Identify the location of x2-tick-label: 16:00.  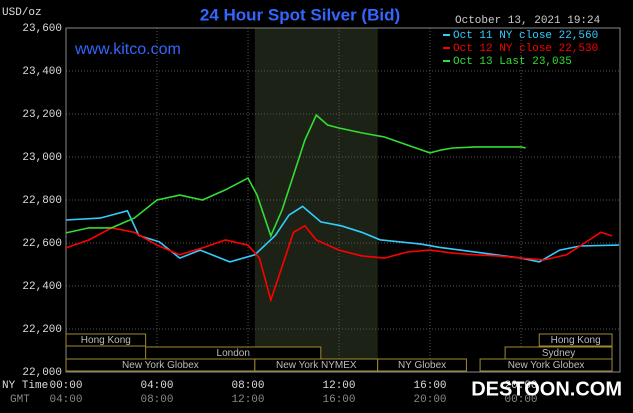
(339, 400).